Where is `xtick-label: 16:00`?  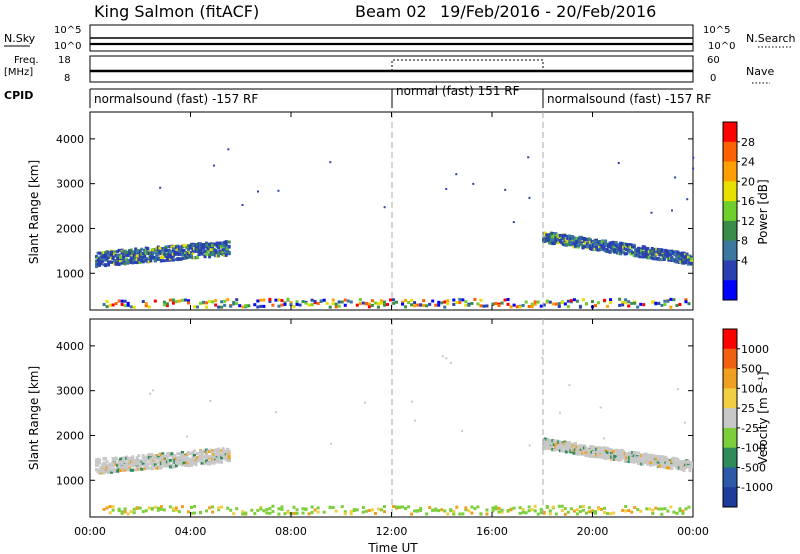 xtick-label: 16:00 is located at coordinates (492, 531).